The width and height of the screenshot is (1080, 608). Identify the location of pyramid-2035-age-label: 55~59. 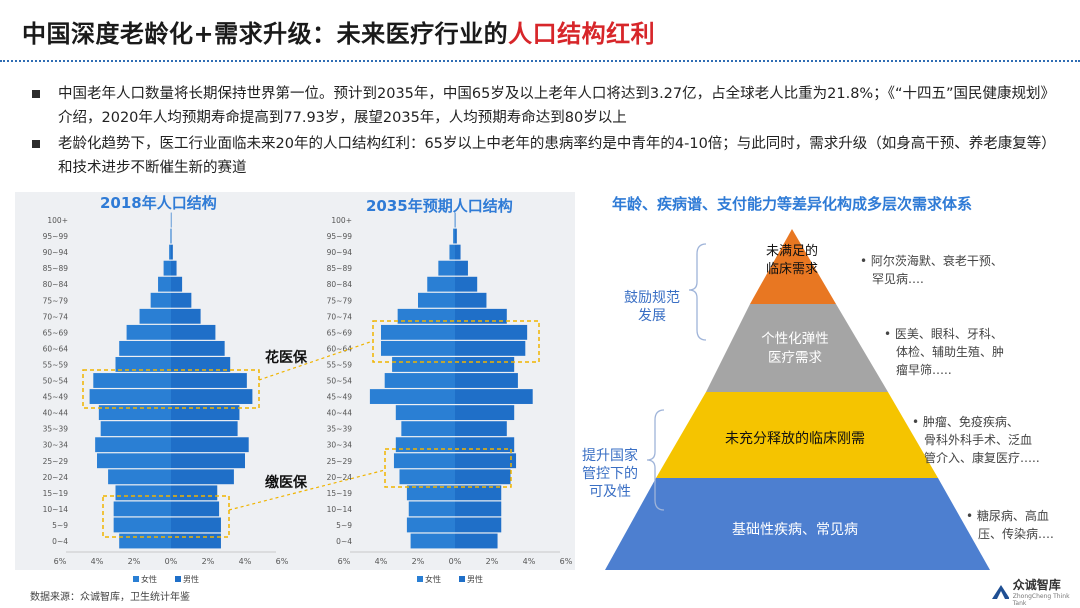
(340, 364).